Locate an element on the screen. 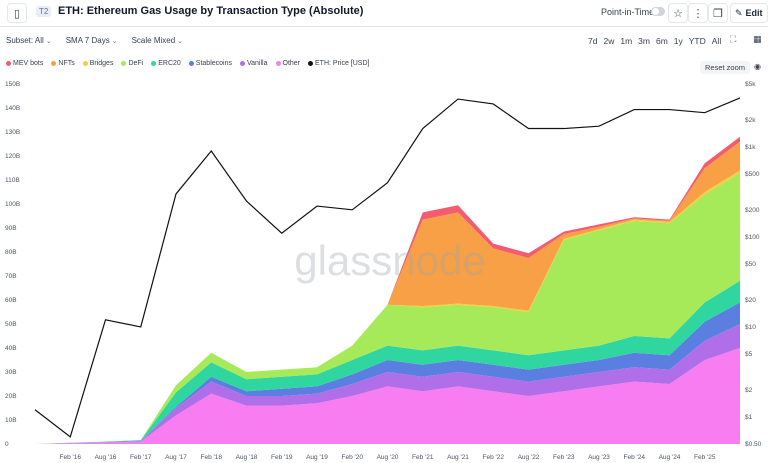 Image resolution: width=768 pixels, height=463 pixels. range-7d: 7d is located at coordinates (593, 41).